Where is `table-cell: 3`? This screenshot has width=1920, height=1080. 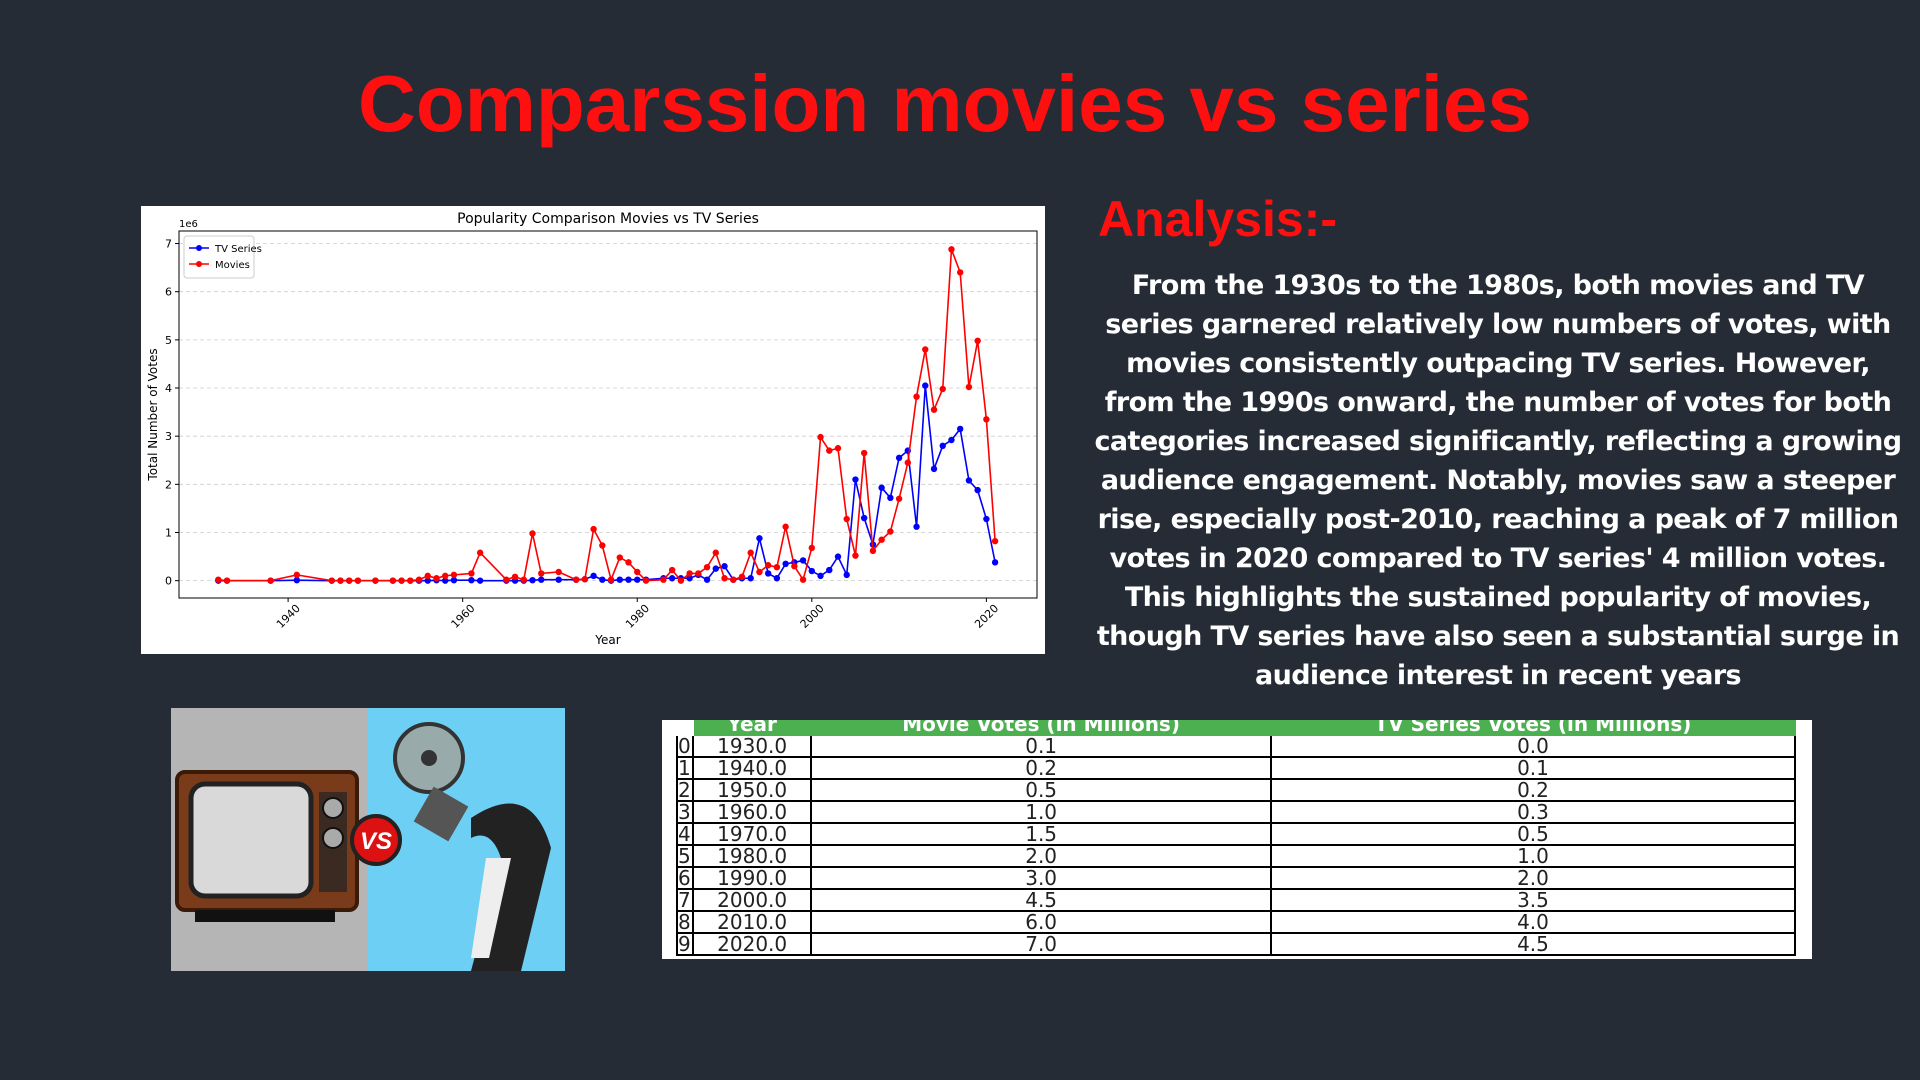 table-cell: 3 is located at coordinates (685, 812).